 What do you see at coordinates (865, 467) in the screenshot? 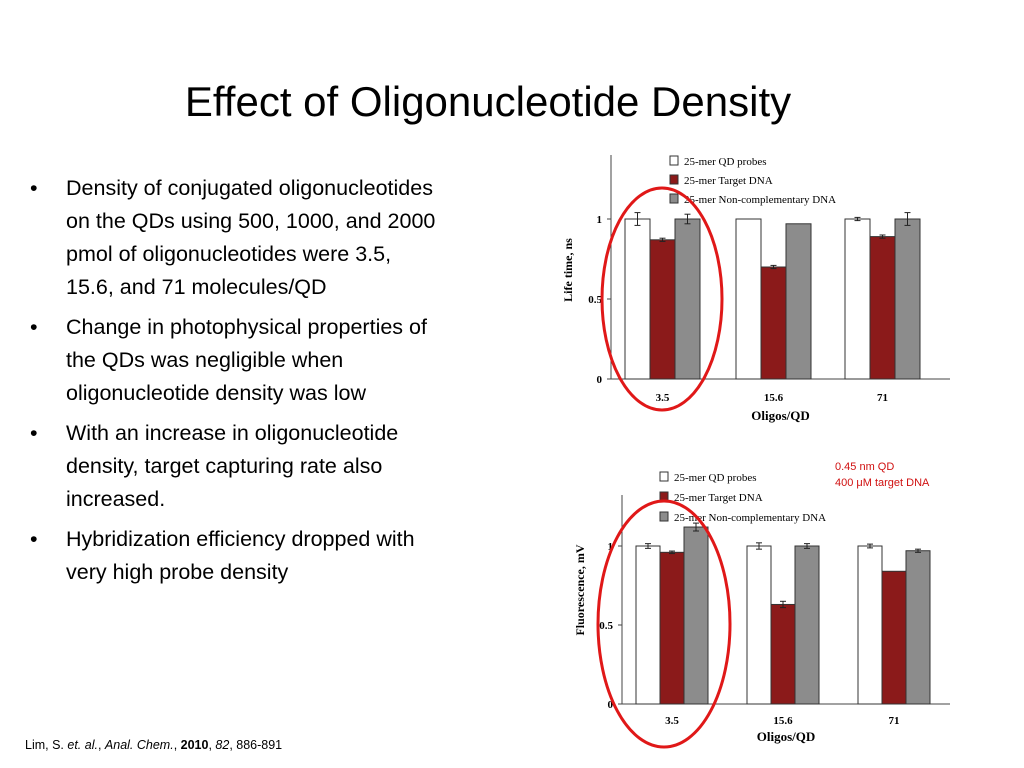
I see `condition-note-line: 0.45 nm QD` at bounding box center [865, 467].